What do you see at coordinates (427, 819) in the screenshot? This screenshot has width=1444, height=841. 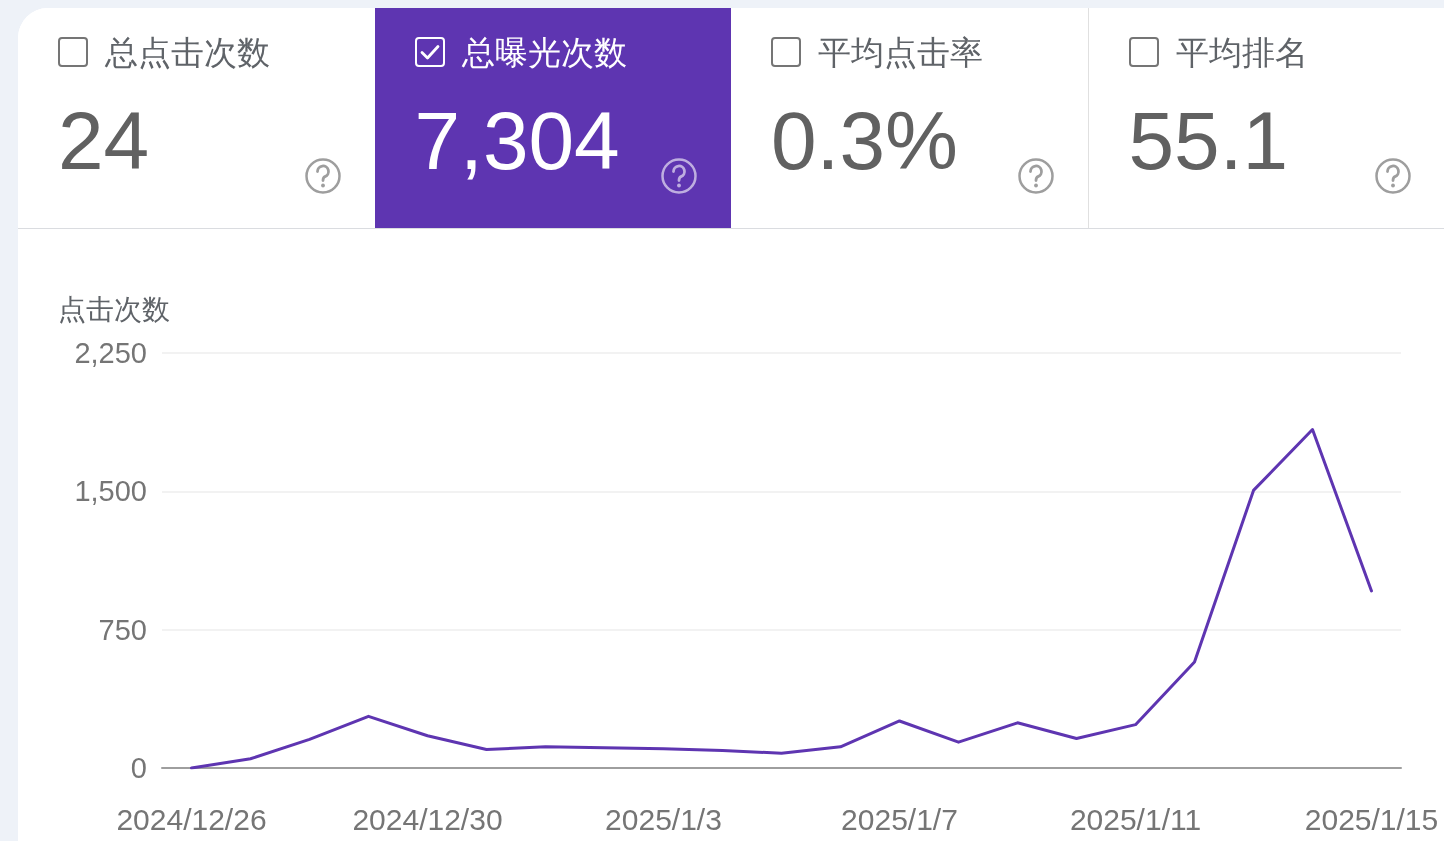 I see `x-tick-label: 2024/12/30` at bounding box center [427, 819].